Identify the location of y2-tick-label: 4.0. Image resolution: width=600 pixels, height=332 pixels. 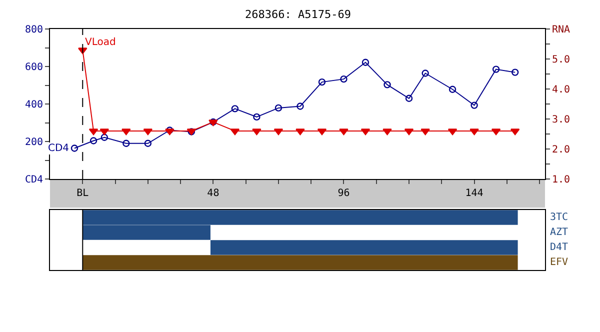
(561, 90).